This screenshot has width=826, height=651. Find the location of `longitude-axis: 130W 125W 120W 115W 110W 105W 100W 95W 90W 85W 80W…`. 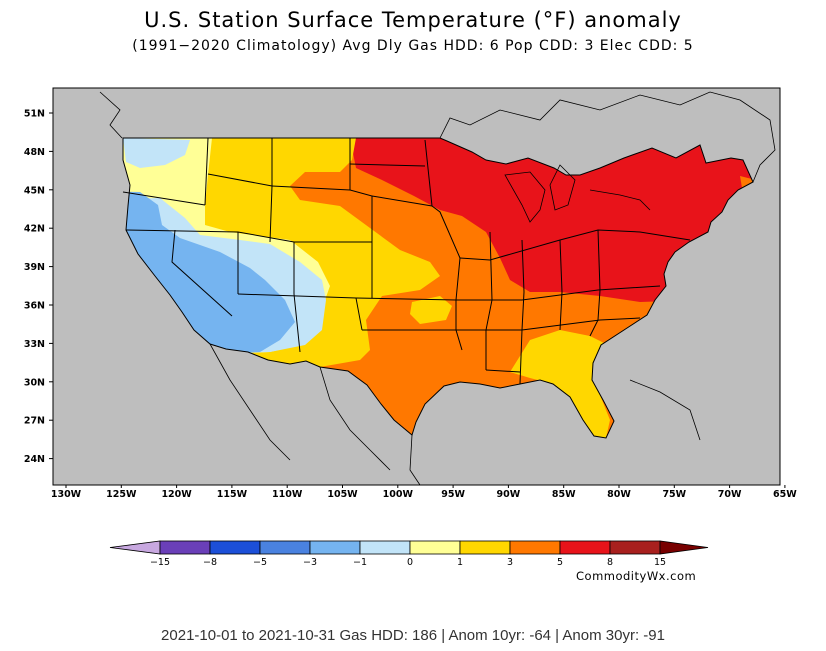

longitude-axis: 130W 125W 120W 115W 110W 105W 100W 95W 90W 85W 80W… is located at coordinates (424, 492).